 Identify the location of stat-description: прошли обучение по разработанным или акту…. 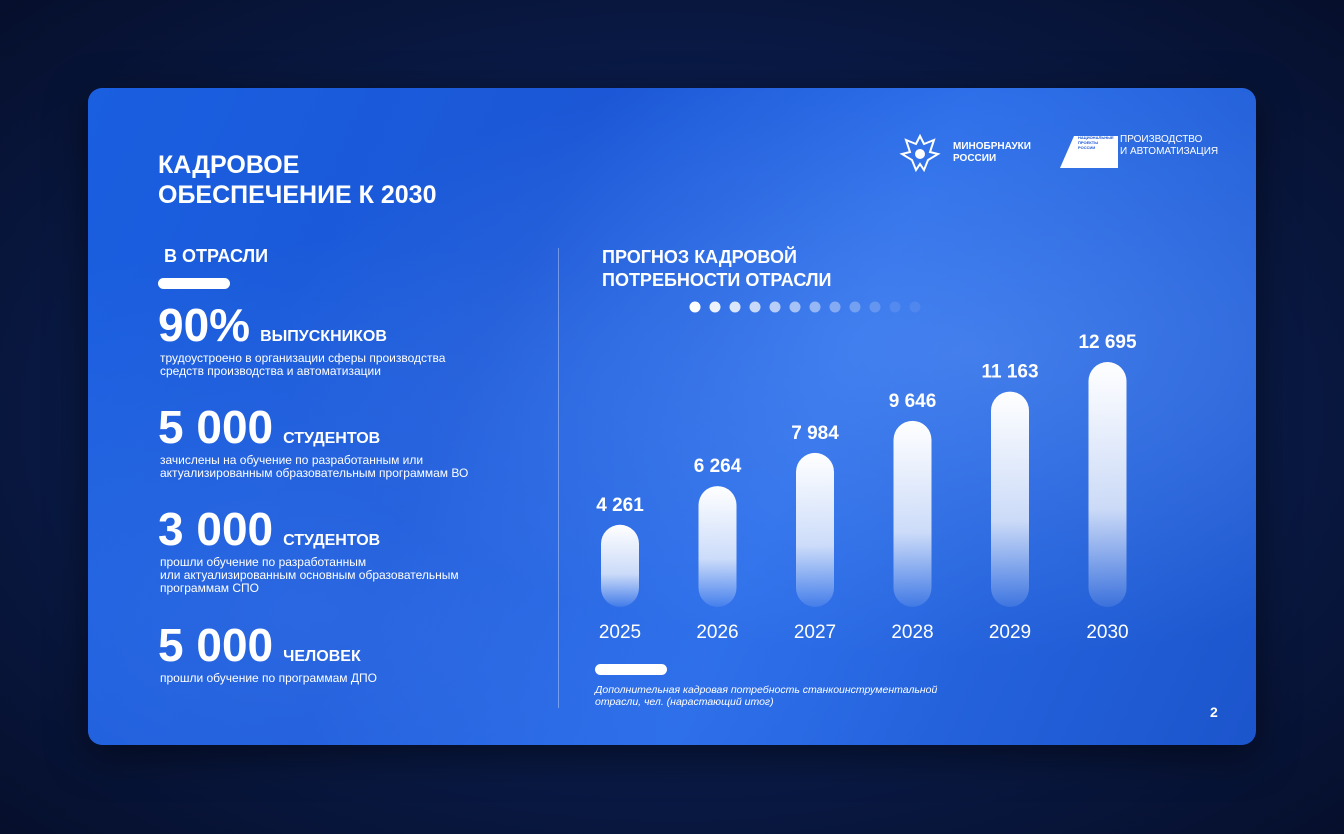
(309, 575).